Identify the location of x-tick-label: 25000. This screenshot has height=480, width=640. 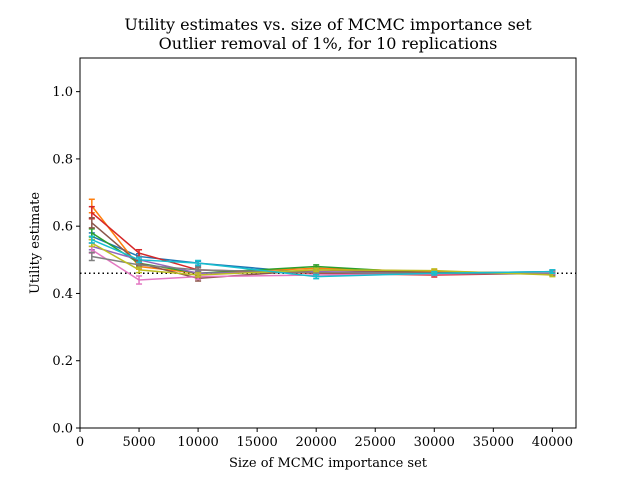
(375, 442).